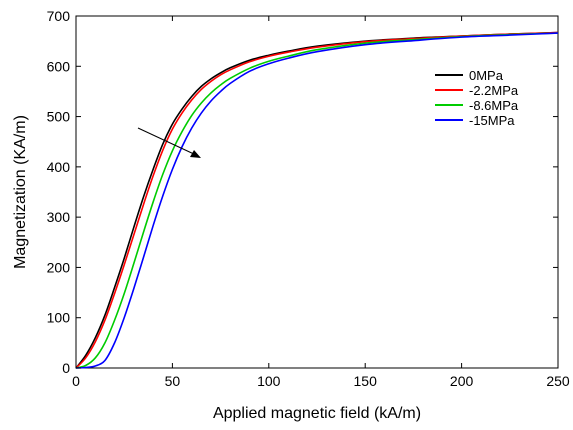 Image resolution: width=573 pixels, height=430 pixels. I want to click on y-tick-label: 500, so click(59, 117).